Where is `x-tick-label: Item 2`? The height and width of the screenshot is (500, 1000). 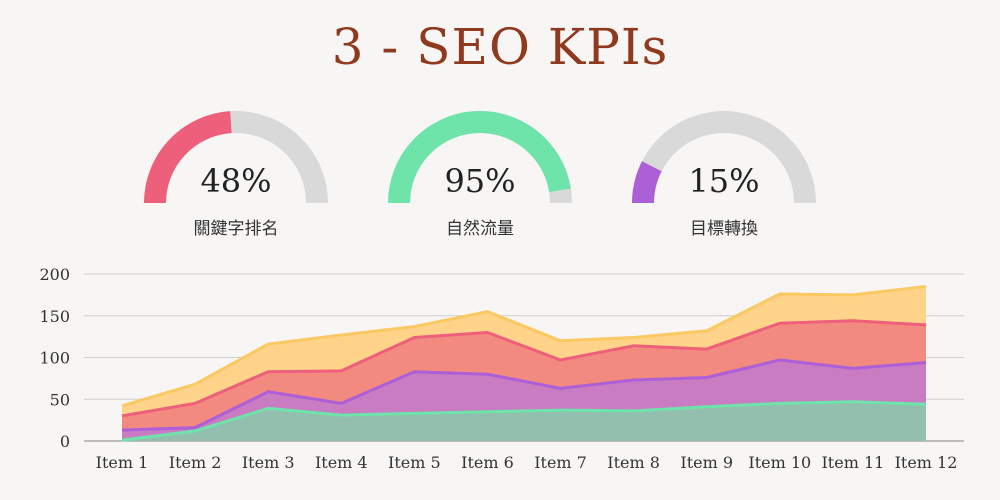 x-tick-label: Item 2 is located at coordinates (195, 462).